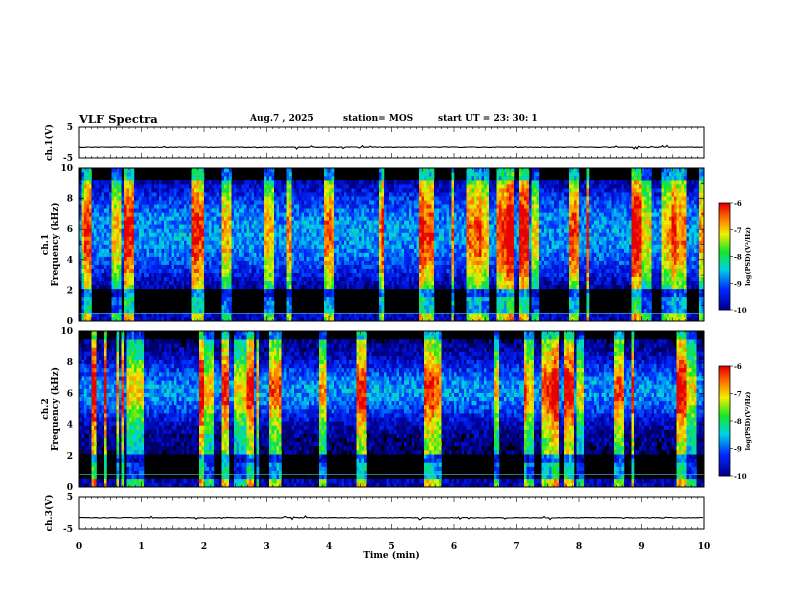  What do you see at coordinates (391, 513) in the screenshot?
I see `ch3-waveform-frame` at bounding box center [391, 513].